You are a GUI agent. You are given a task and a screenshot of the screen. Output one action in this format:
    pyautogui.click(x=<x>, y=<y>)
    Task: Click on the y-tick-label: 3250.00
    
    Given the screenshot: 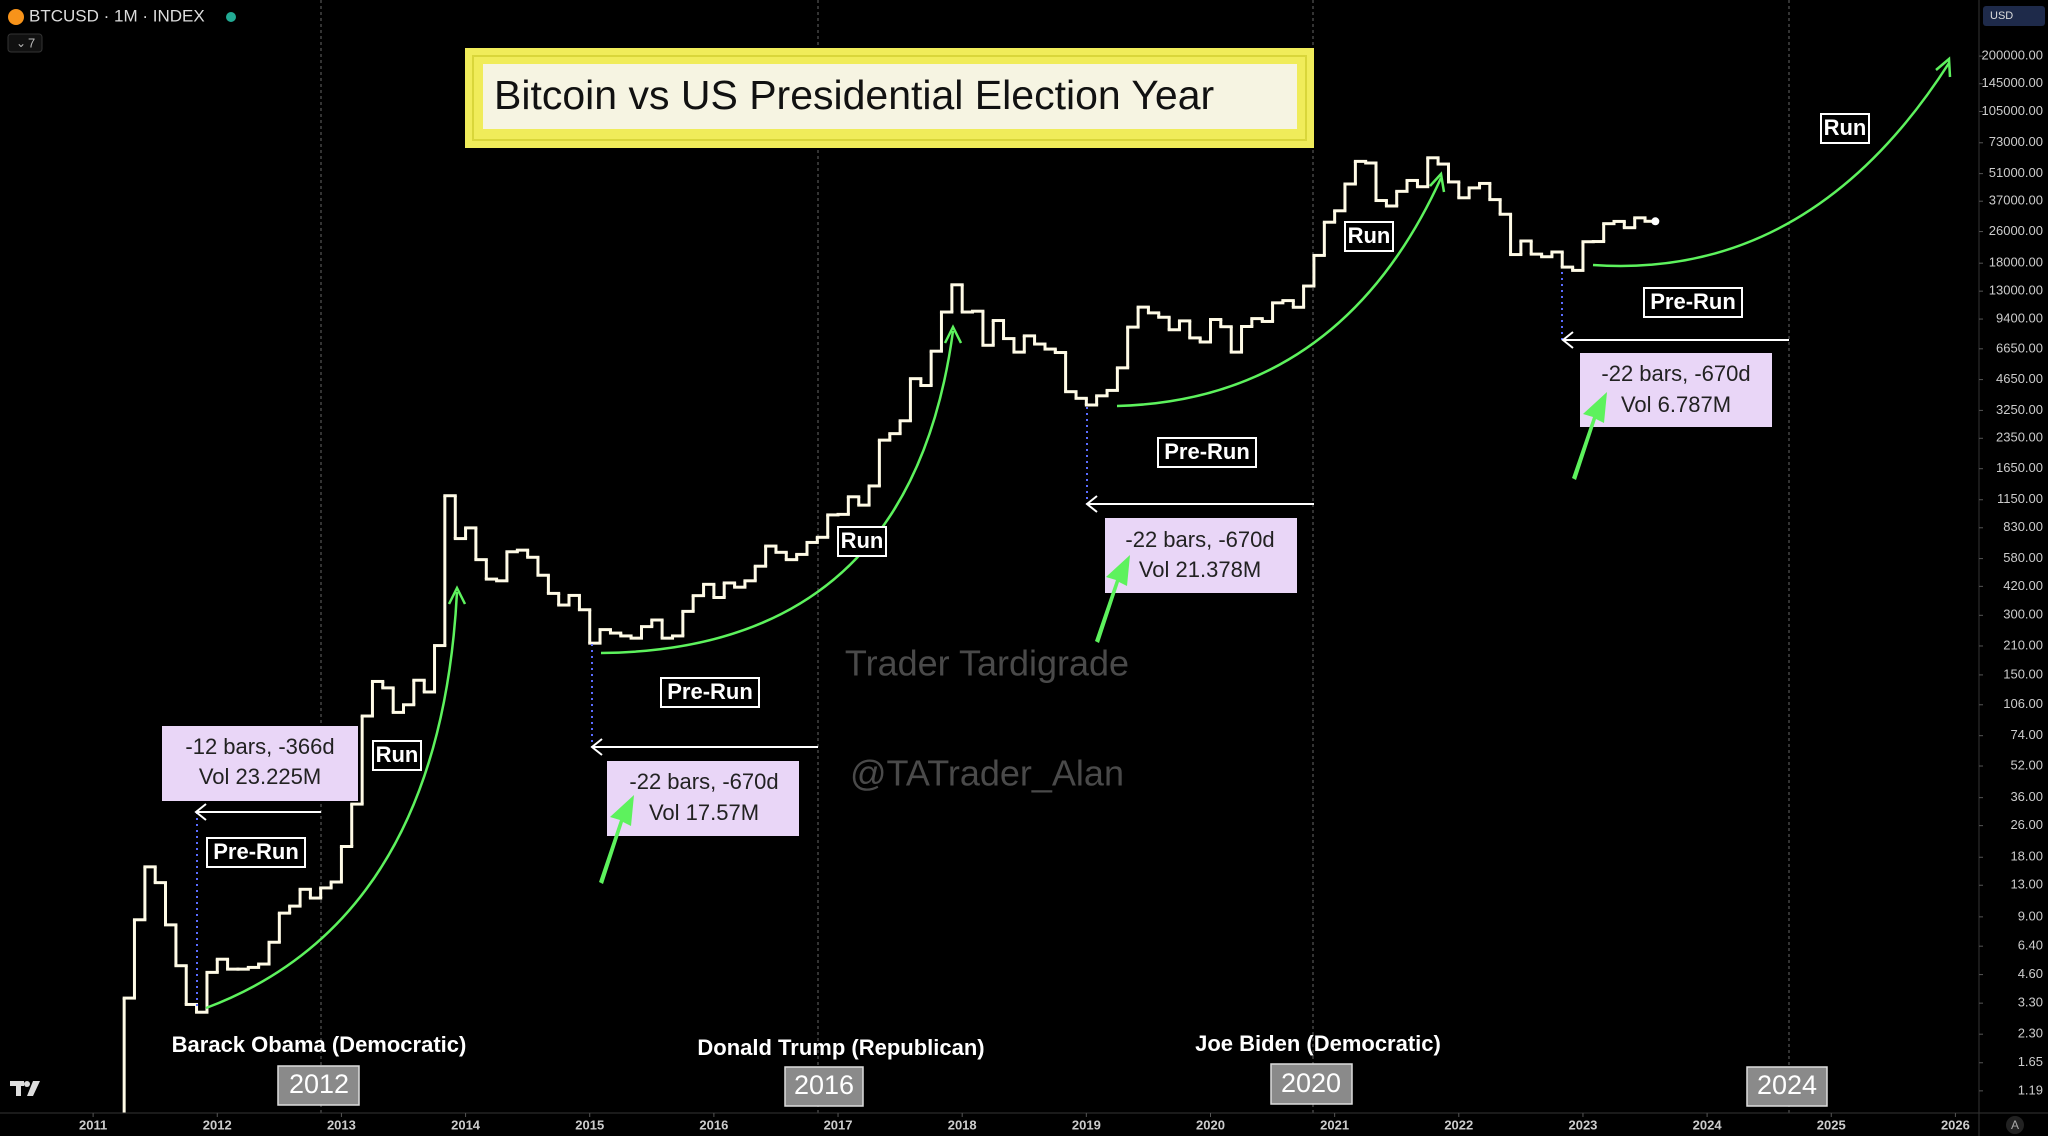 What is the action you would take?
    pyautogui.click(x=2019, y=409)
    